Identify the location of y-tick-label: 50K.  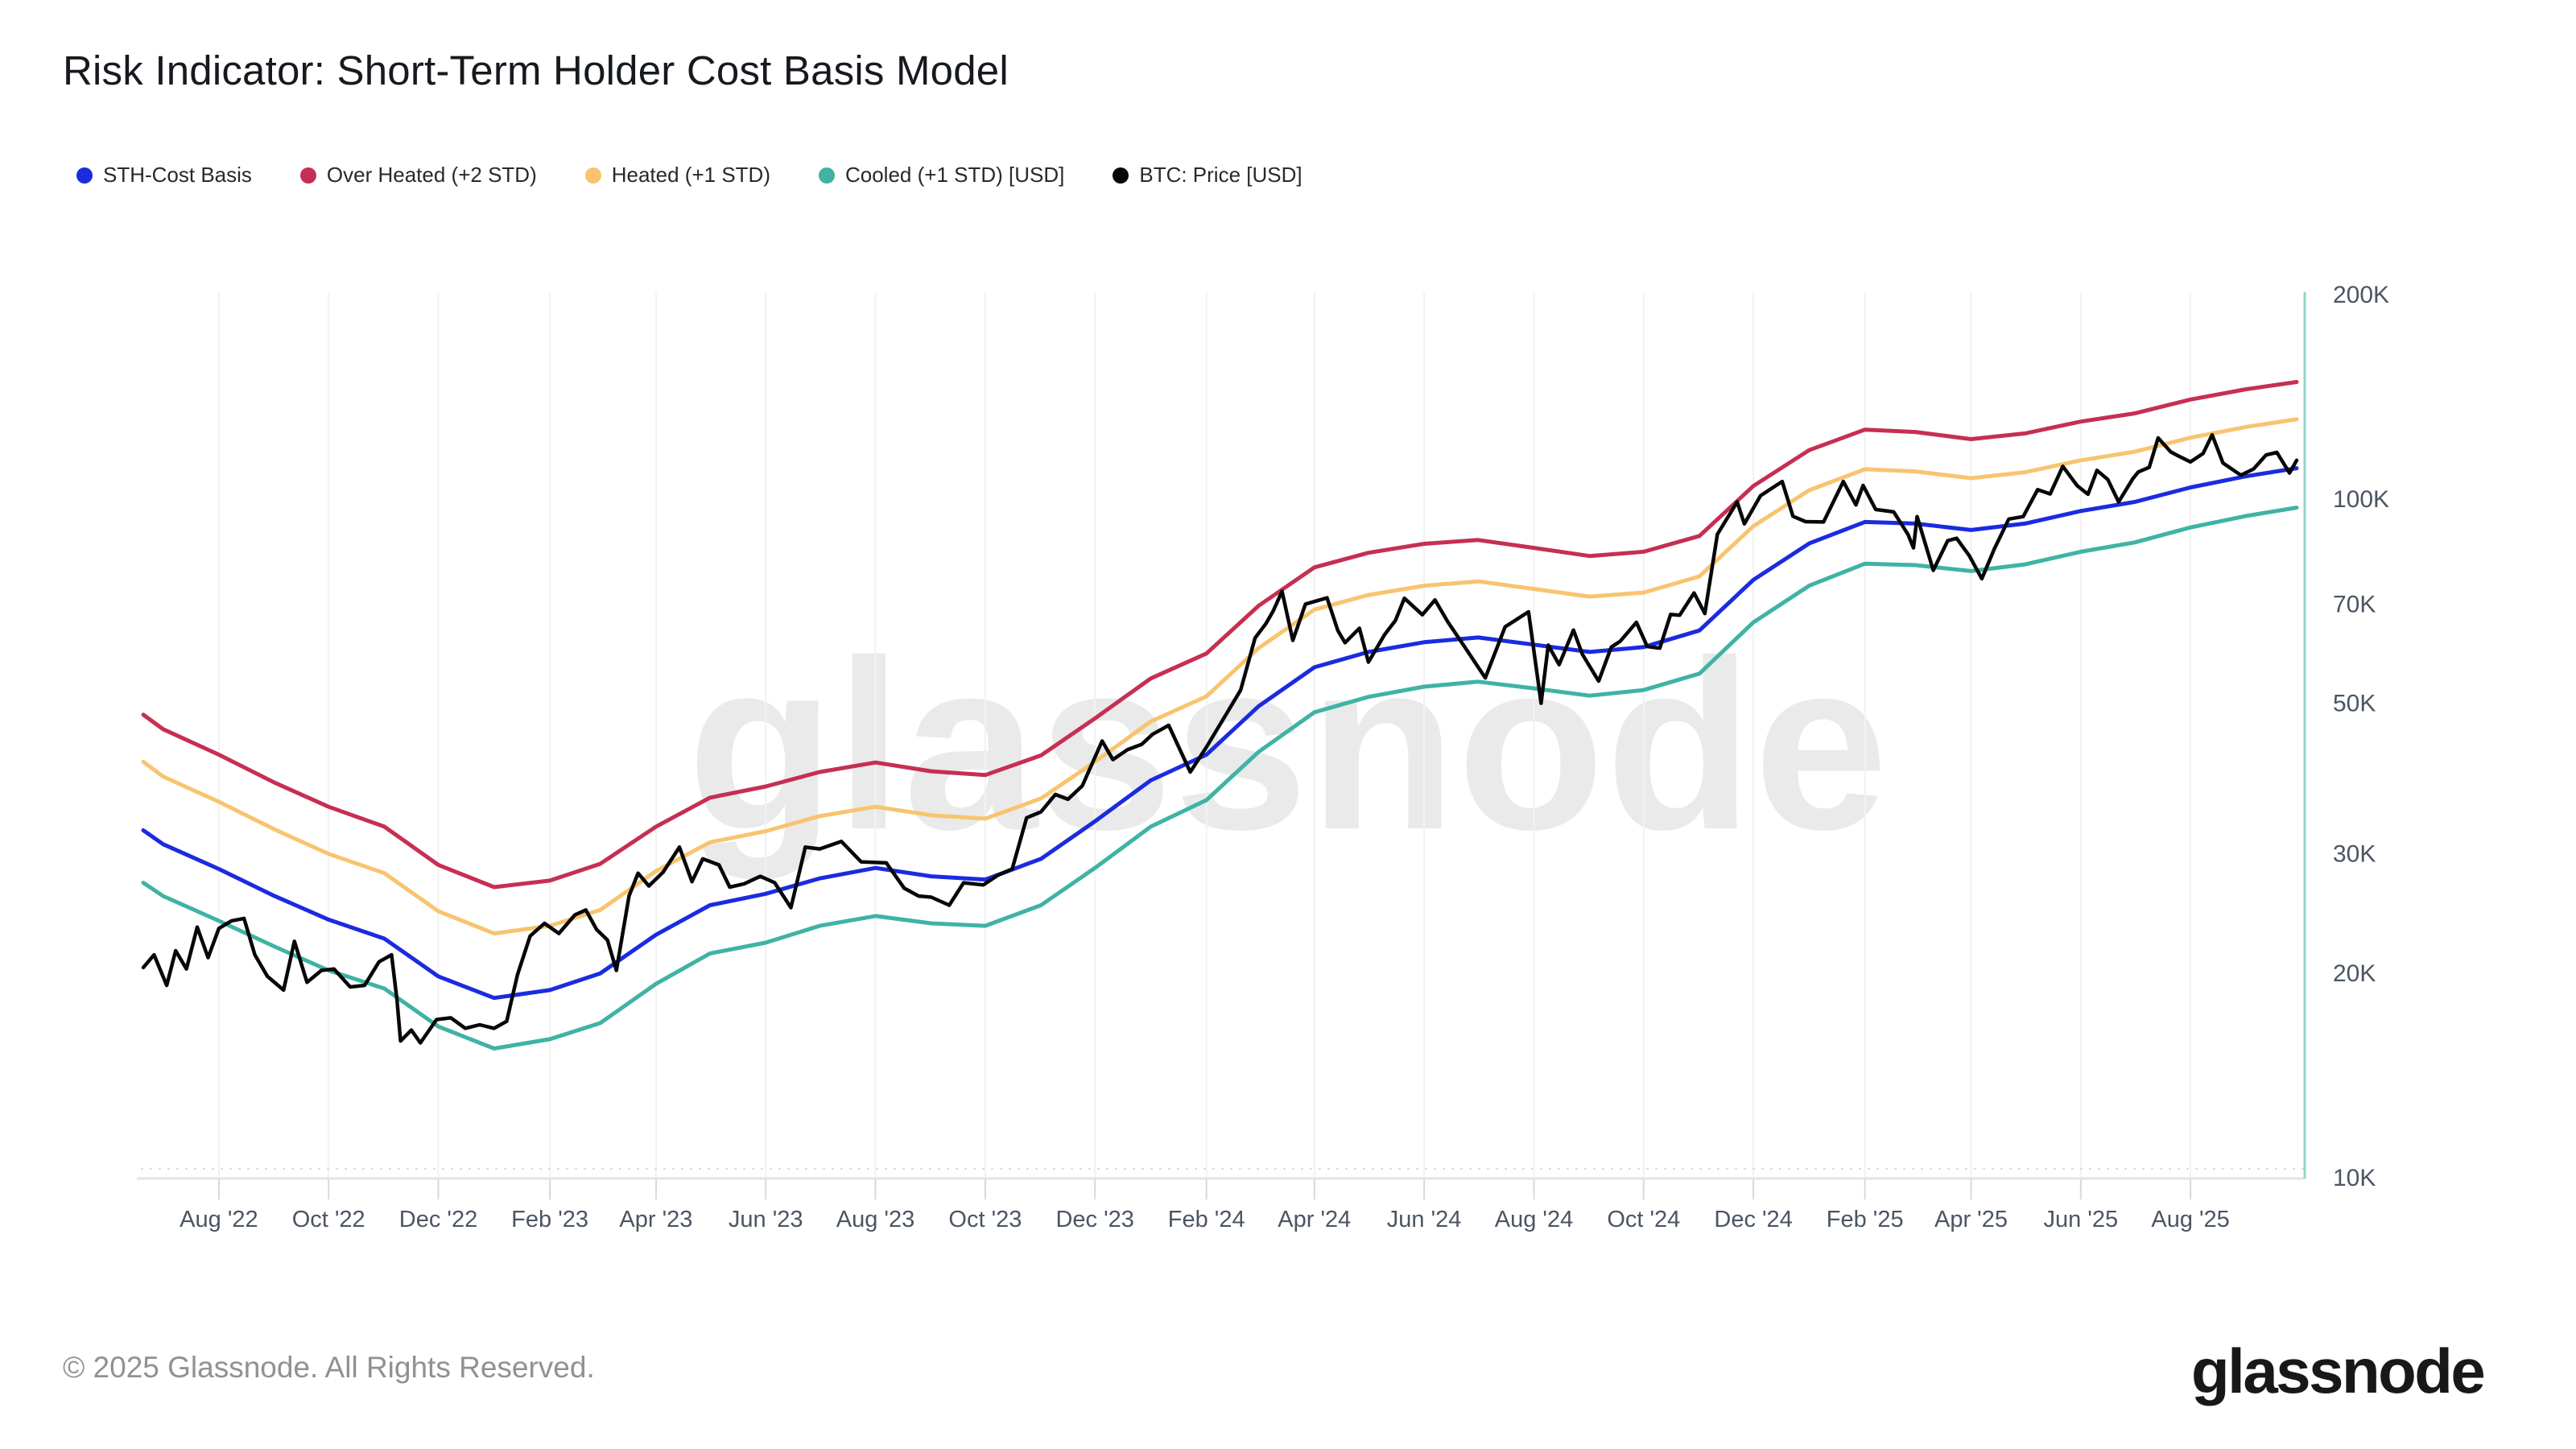
(2354, 704).